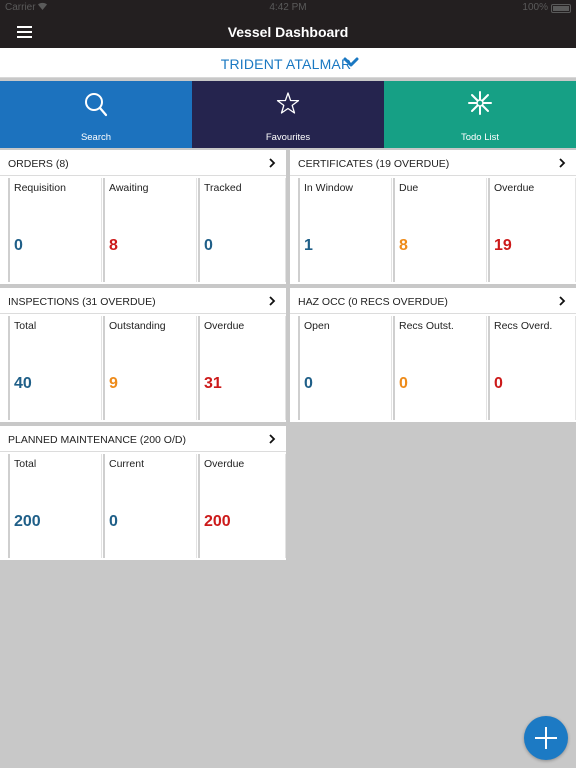 This screenshot has height=768, width=576. Describe the element at coordinates (532, 368) in the screenshot. I see `haz-occ-recs-overdue-cell: Recs Overd. 0` at that location.